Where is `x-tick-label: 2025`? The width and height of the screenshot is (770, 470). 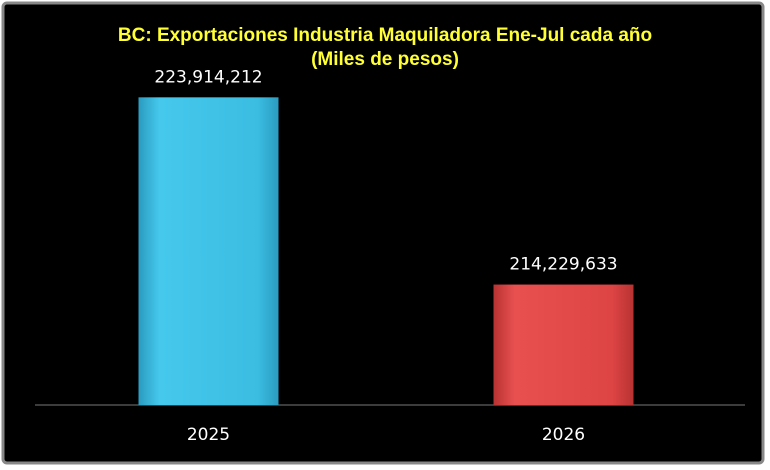
x-tick-label: 2025 is located at coordinates (208, 435).